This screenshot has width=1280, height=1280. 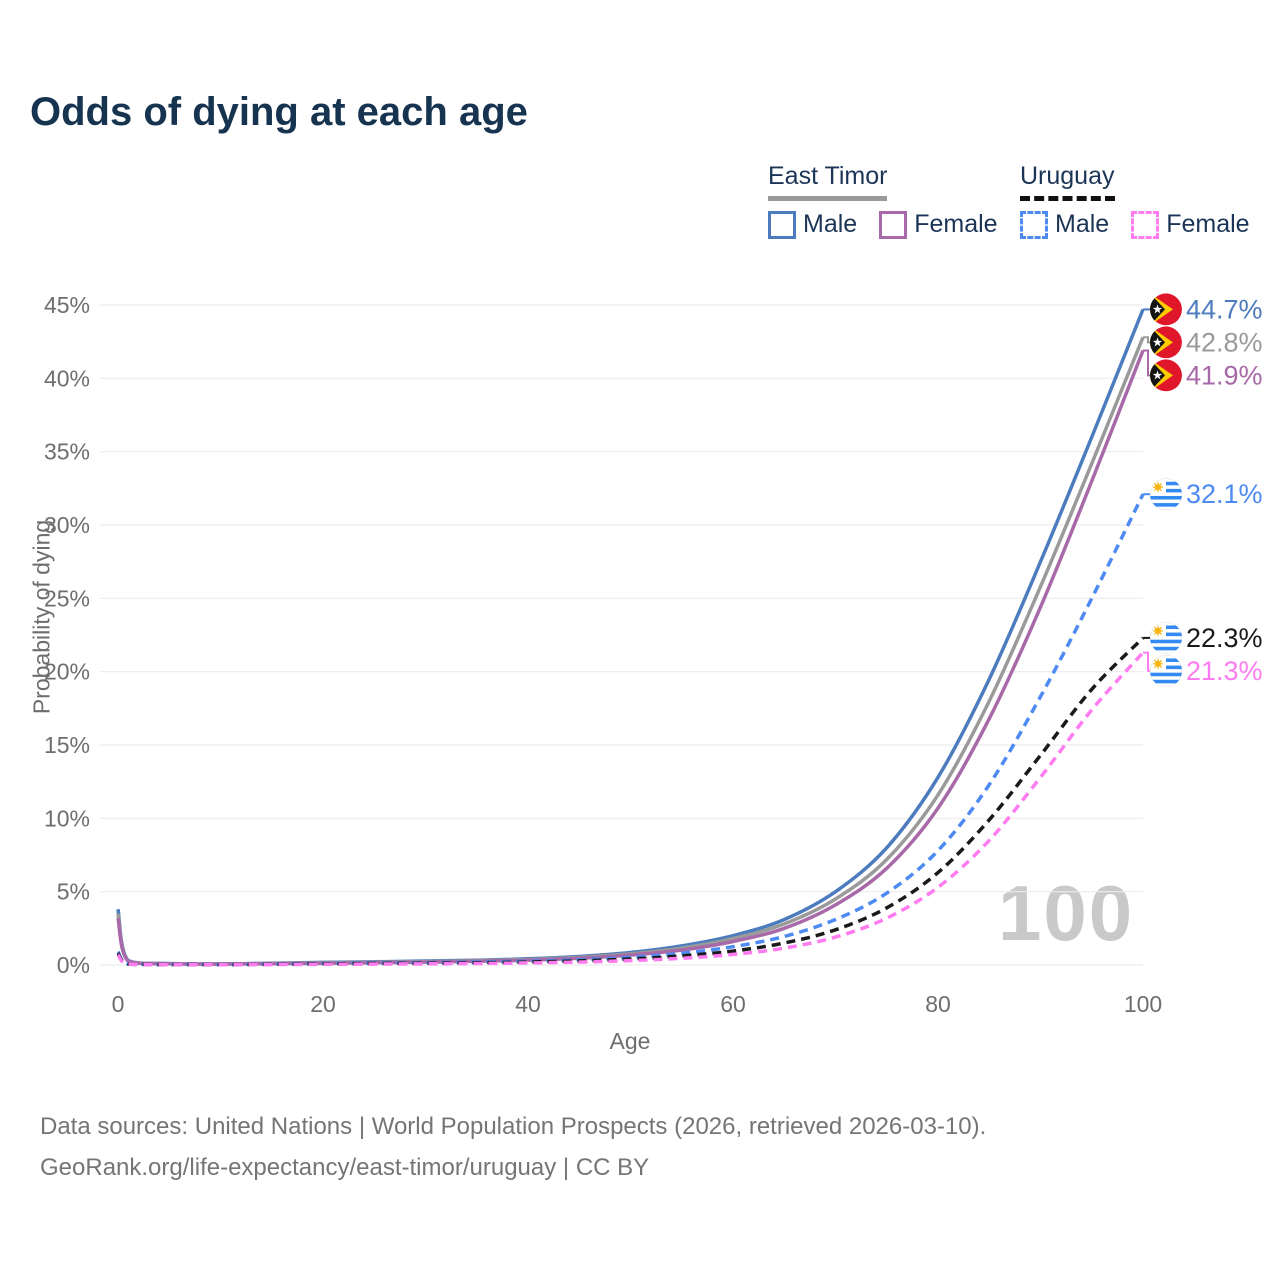 I want to click on legend-group-east-timor: East Timor Male Female, so click(x=894, y=200).